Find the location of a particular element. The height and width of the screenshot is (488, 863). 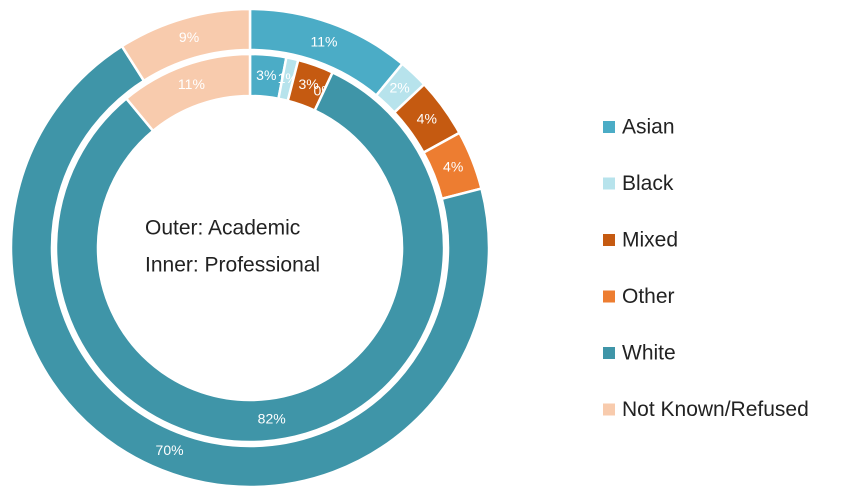

segment-label: 9% is located at coordinates (189, 37).